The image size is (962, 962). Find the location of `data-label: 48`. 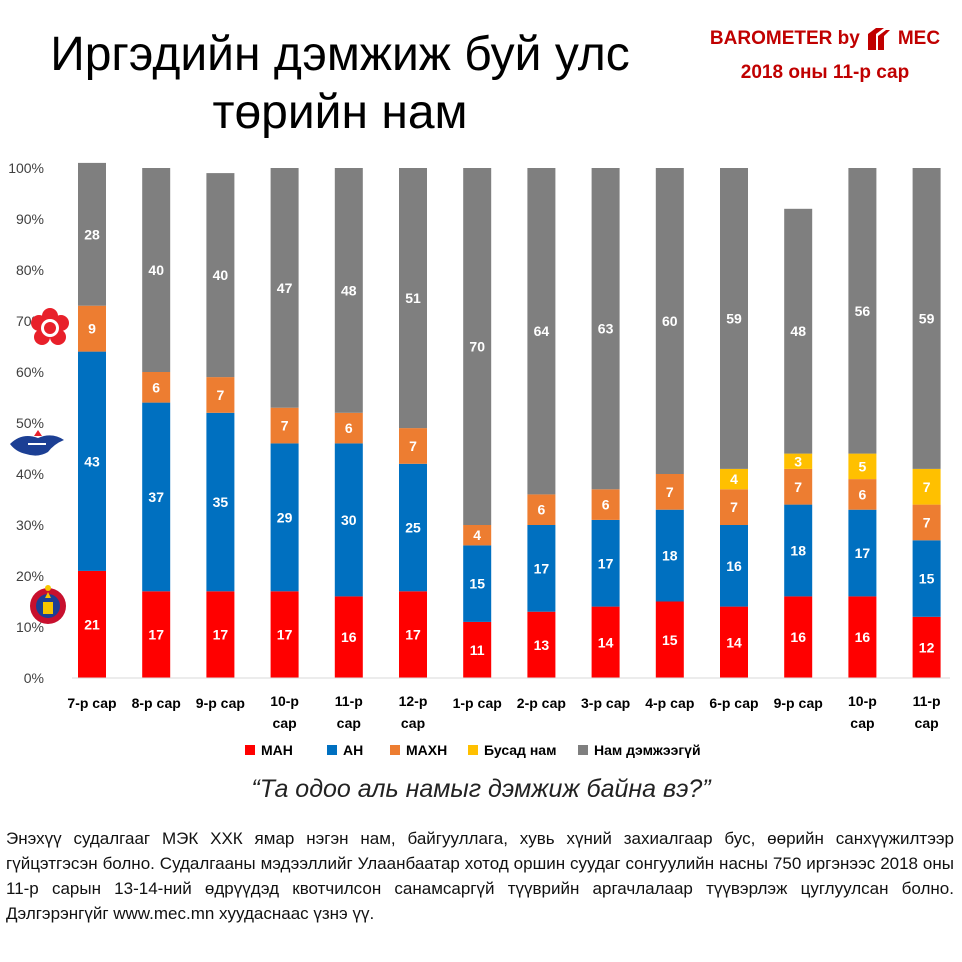

data-label: 48 is located at coordinates (349, 290).